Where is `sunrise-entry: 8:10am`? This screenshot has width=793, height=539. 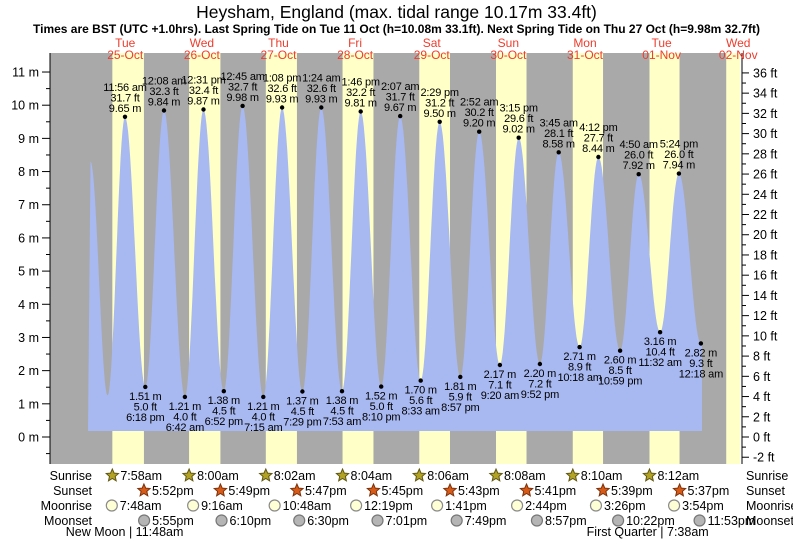
sunrise-entry: 8:10am is located at coordinates (593, 475).